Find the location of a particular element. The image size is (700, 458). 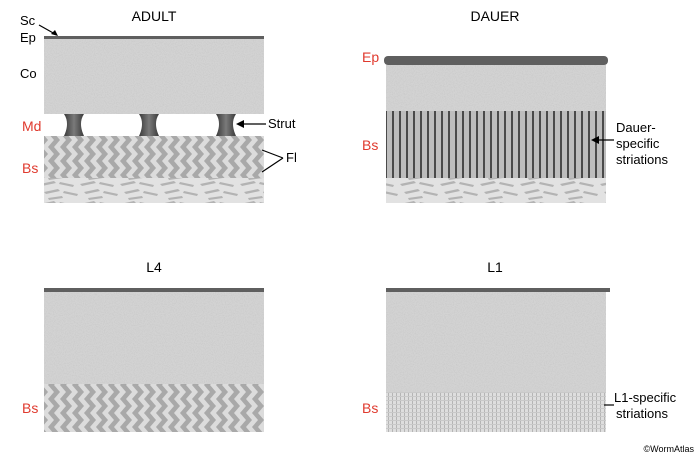

label-l1-striations-line1: L1-specific is located at coordinates (645, 397).